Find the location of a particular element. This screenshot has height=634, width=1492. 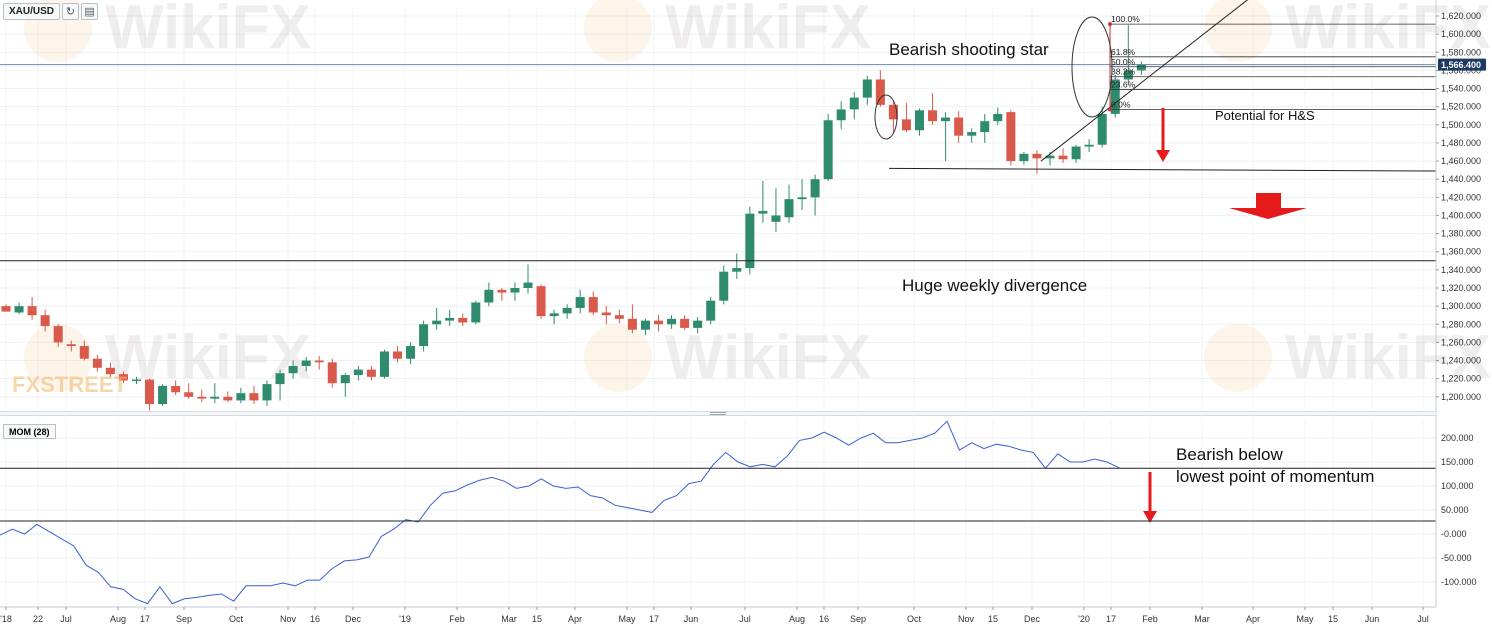

price-axis-label: 1,240.000 is located at coordinates (1461, 361).